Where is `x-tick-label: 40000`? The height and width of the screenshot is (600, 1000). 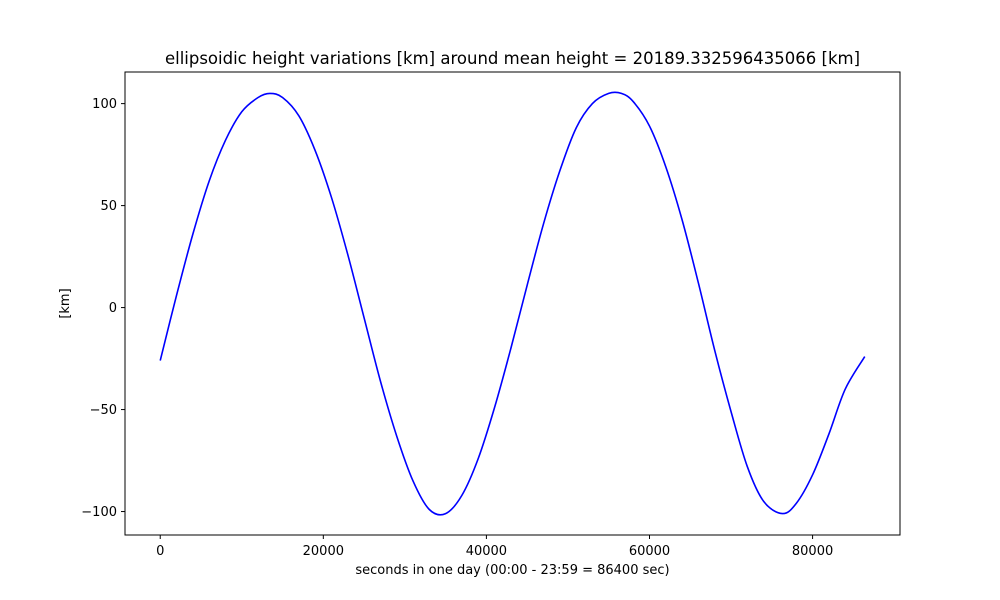 x-tick-label: 40000 is located at coordinates (486, 551).